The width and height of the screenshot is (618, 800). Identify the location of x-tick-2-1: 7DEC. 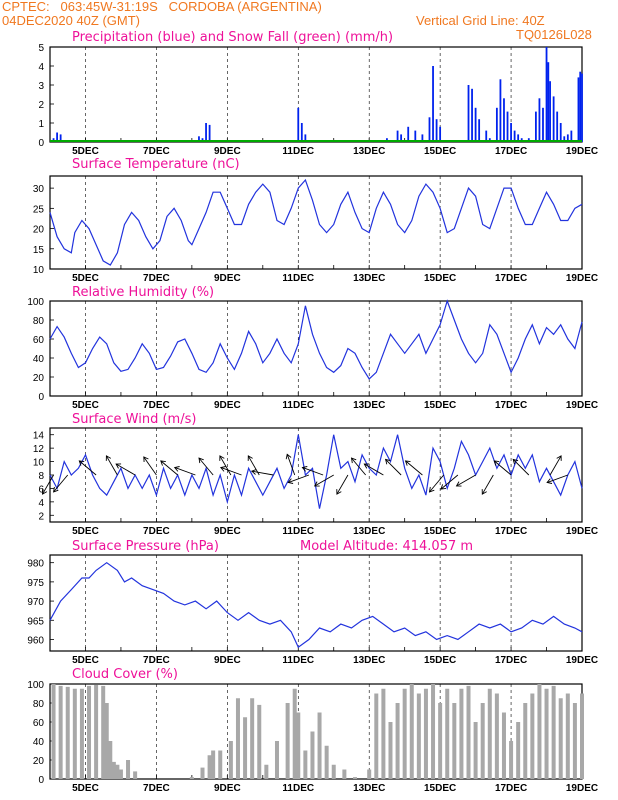
(156, 405).